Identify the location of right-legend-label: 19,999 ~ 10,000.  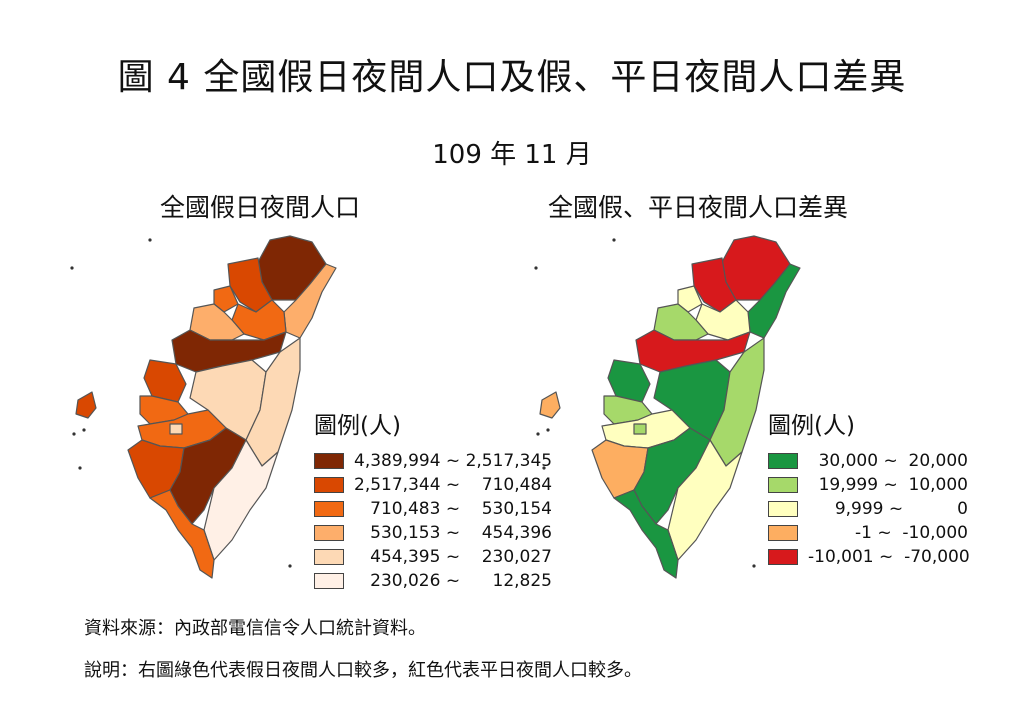
(893, 485).